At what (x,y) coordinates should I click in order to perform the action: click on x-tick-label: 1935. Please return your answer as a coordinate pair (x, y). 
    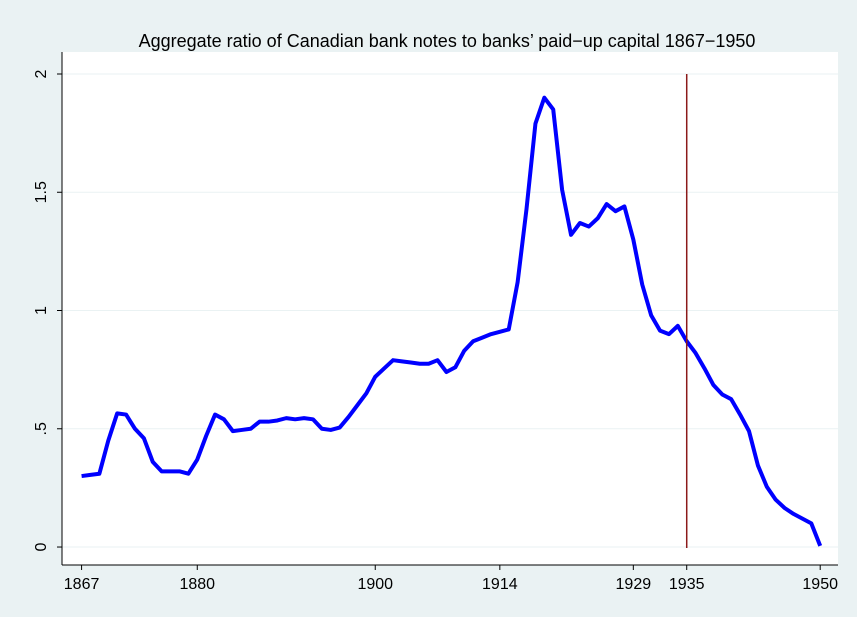
    Looking at the image, I should click on (687, 584).